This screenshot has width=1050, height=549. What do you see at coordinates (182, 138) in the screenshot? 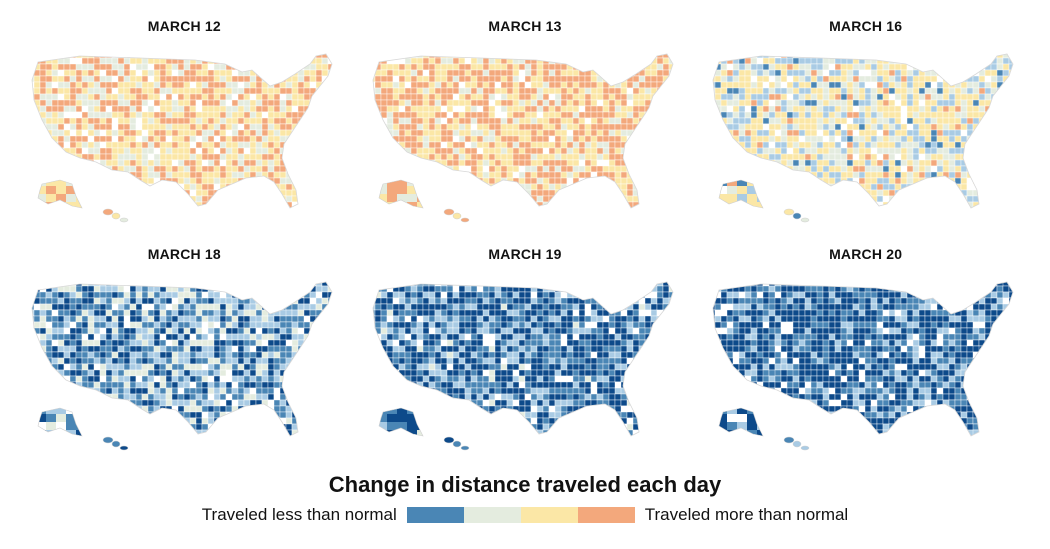
I see `us-county-map` at bounding box center [182, 138].